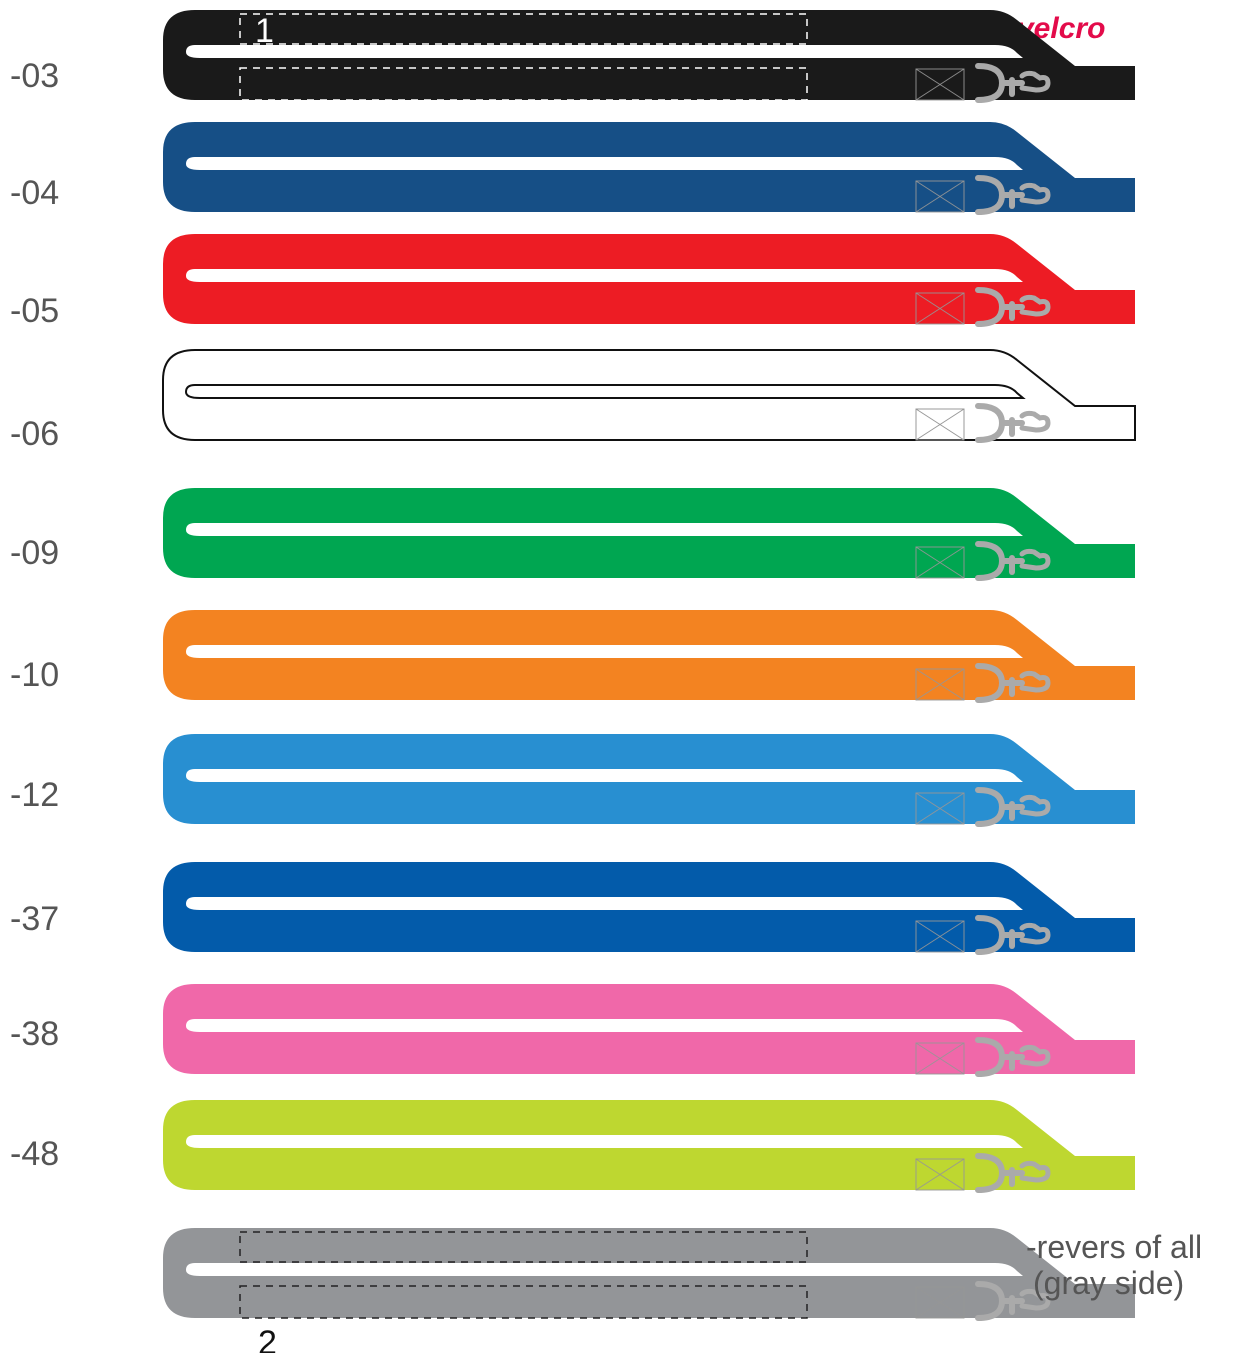 This screenshot has height=1353, width=1259. Describe the element at coordinates (34, 795) in the screenshot. I see `variant-code: -12` at that location.